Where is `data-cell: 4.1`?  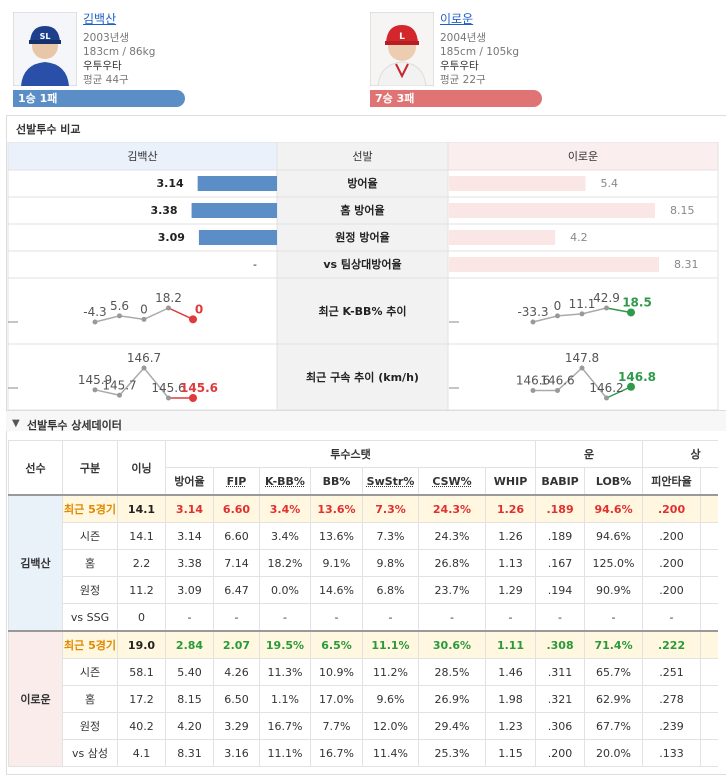 data-cell: 4.1 is located at coordinates (141, 753).